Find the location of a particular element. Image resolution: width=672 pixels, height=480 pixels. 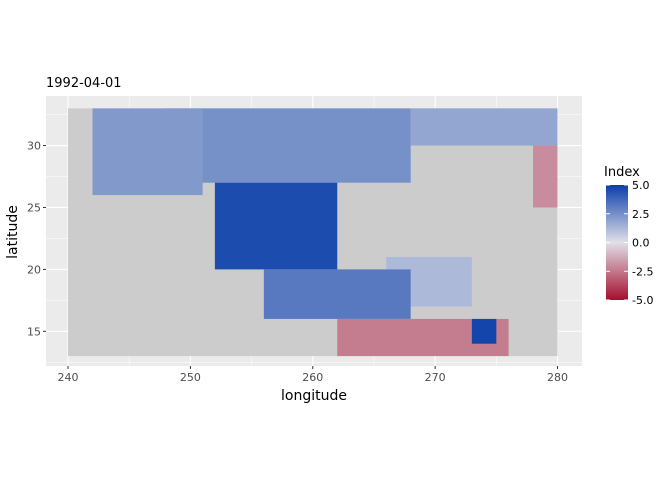

y-axis-title: latitude is located at coordinates (13, 232).